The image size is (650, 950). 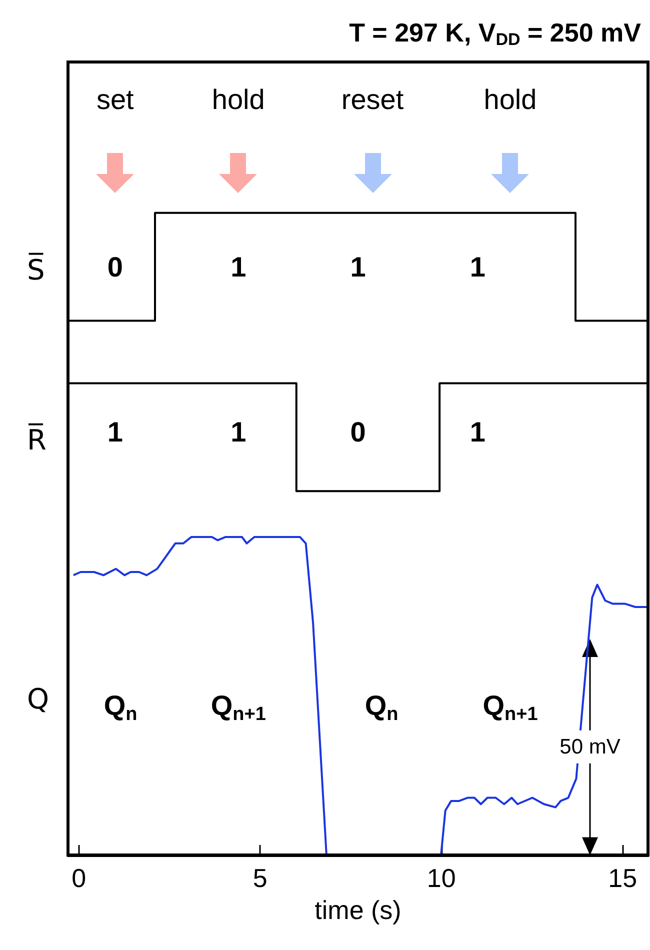 What do you see at coordinates (260, 878) in the screenshot?
I see `x-tick-label: 5` at bounding box center [260, 878].